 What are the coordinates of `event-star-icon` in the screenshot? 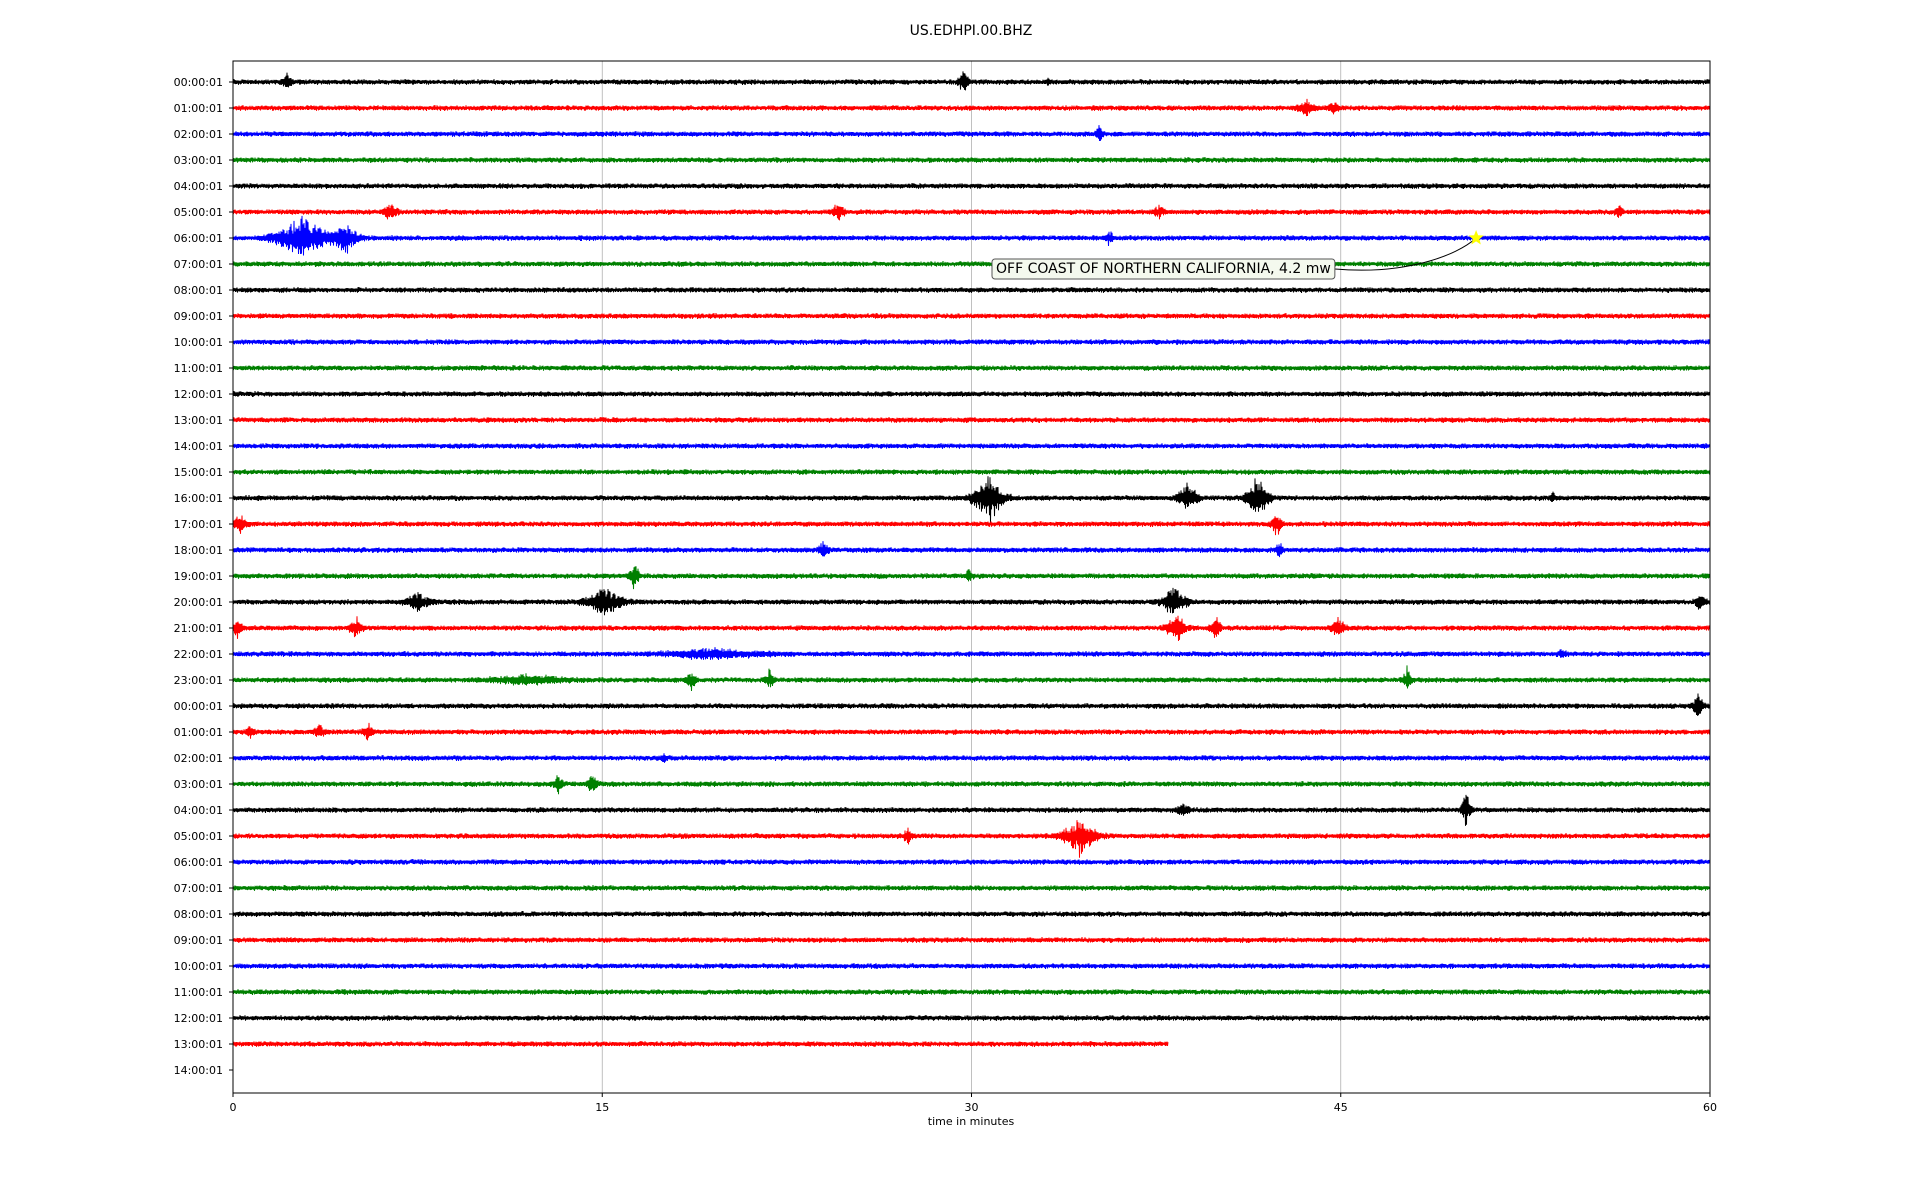 It's located at (1476, 237).